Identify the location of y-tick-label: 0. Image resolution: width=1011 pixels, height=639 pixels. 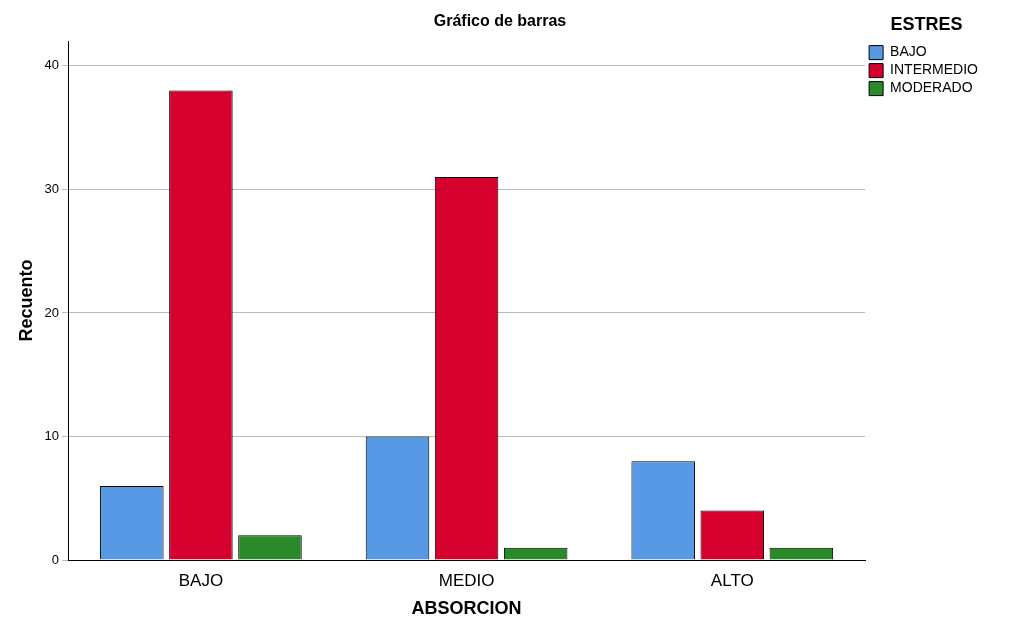
(55, 559).